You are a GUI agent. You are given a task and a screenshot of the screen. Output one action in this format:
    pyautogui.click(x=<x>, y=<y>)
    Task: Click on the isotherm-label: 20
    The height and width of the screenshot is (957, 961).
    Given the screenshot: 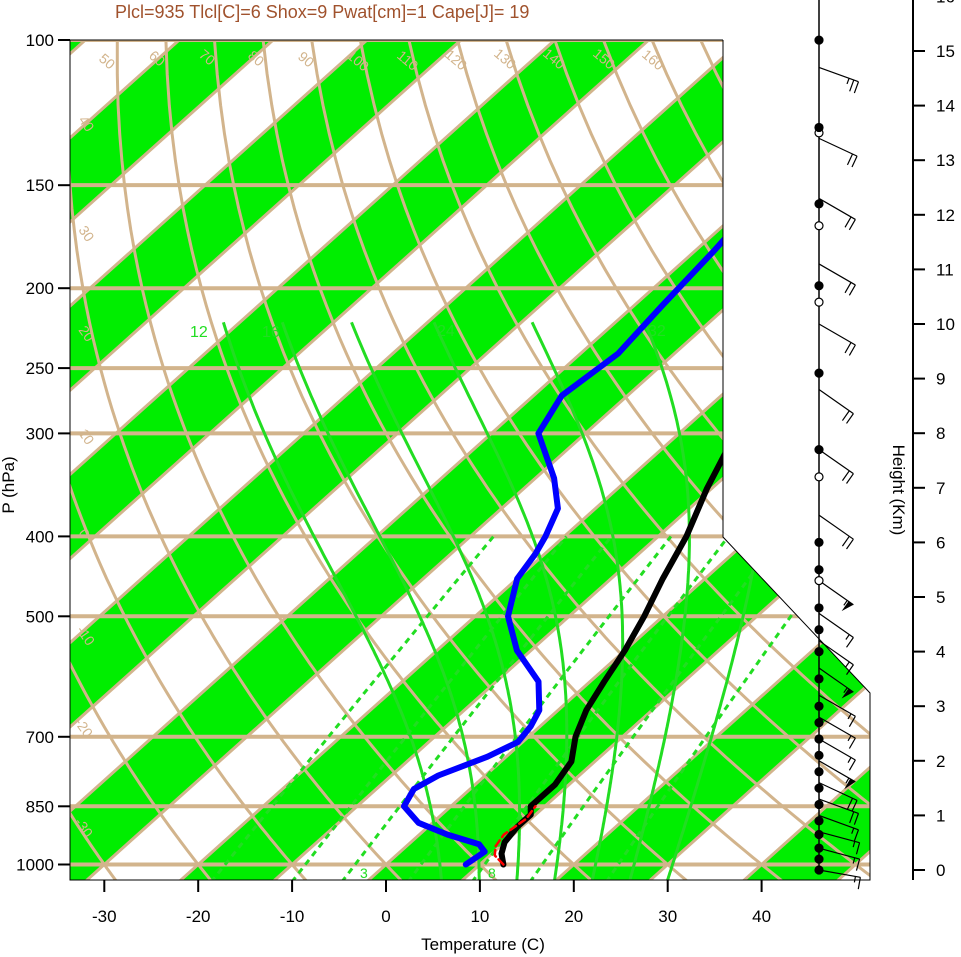 What is the action you would take?
    pyautogui.click(x=736, y=239)
    